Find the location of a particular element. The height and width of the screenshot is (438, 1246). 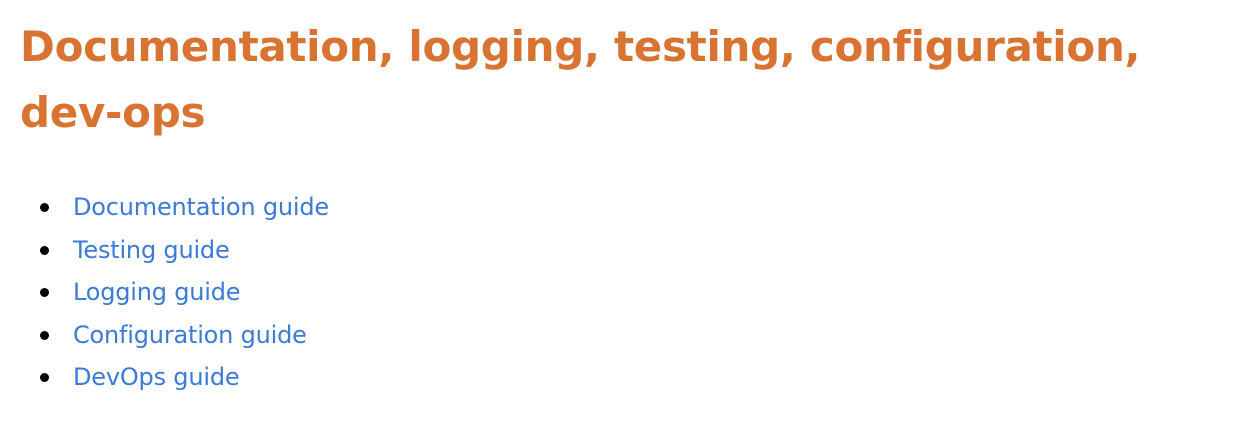

guide-list-item: DevOps guide is located at coordinates (174, 377).